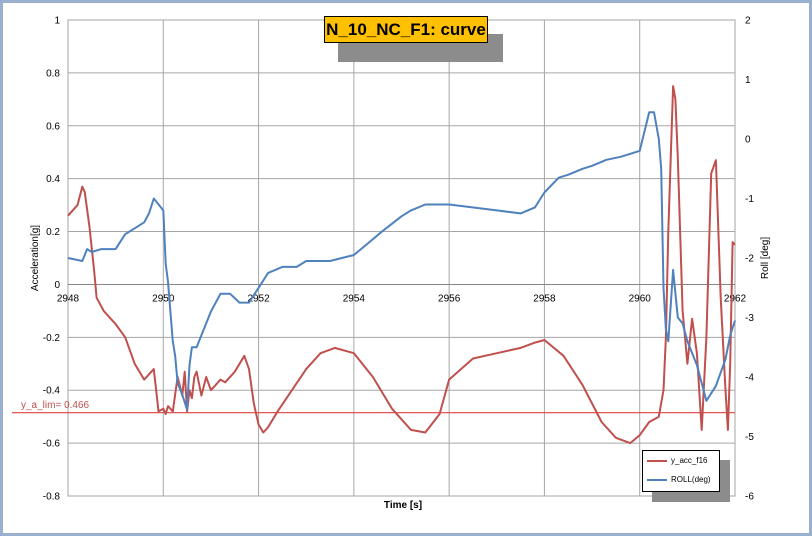 The height and width of the screenshot is (536, 812). Describe the element at coordinates (748, 21) in the screenshot. I see `y2-tick-label: 2` at that location.